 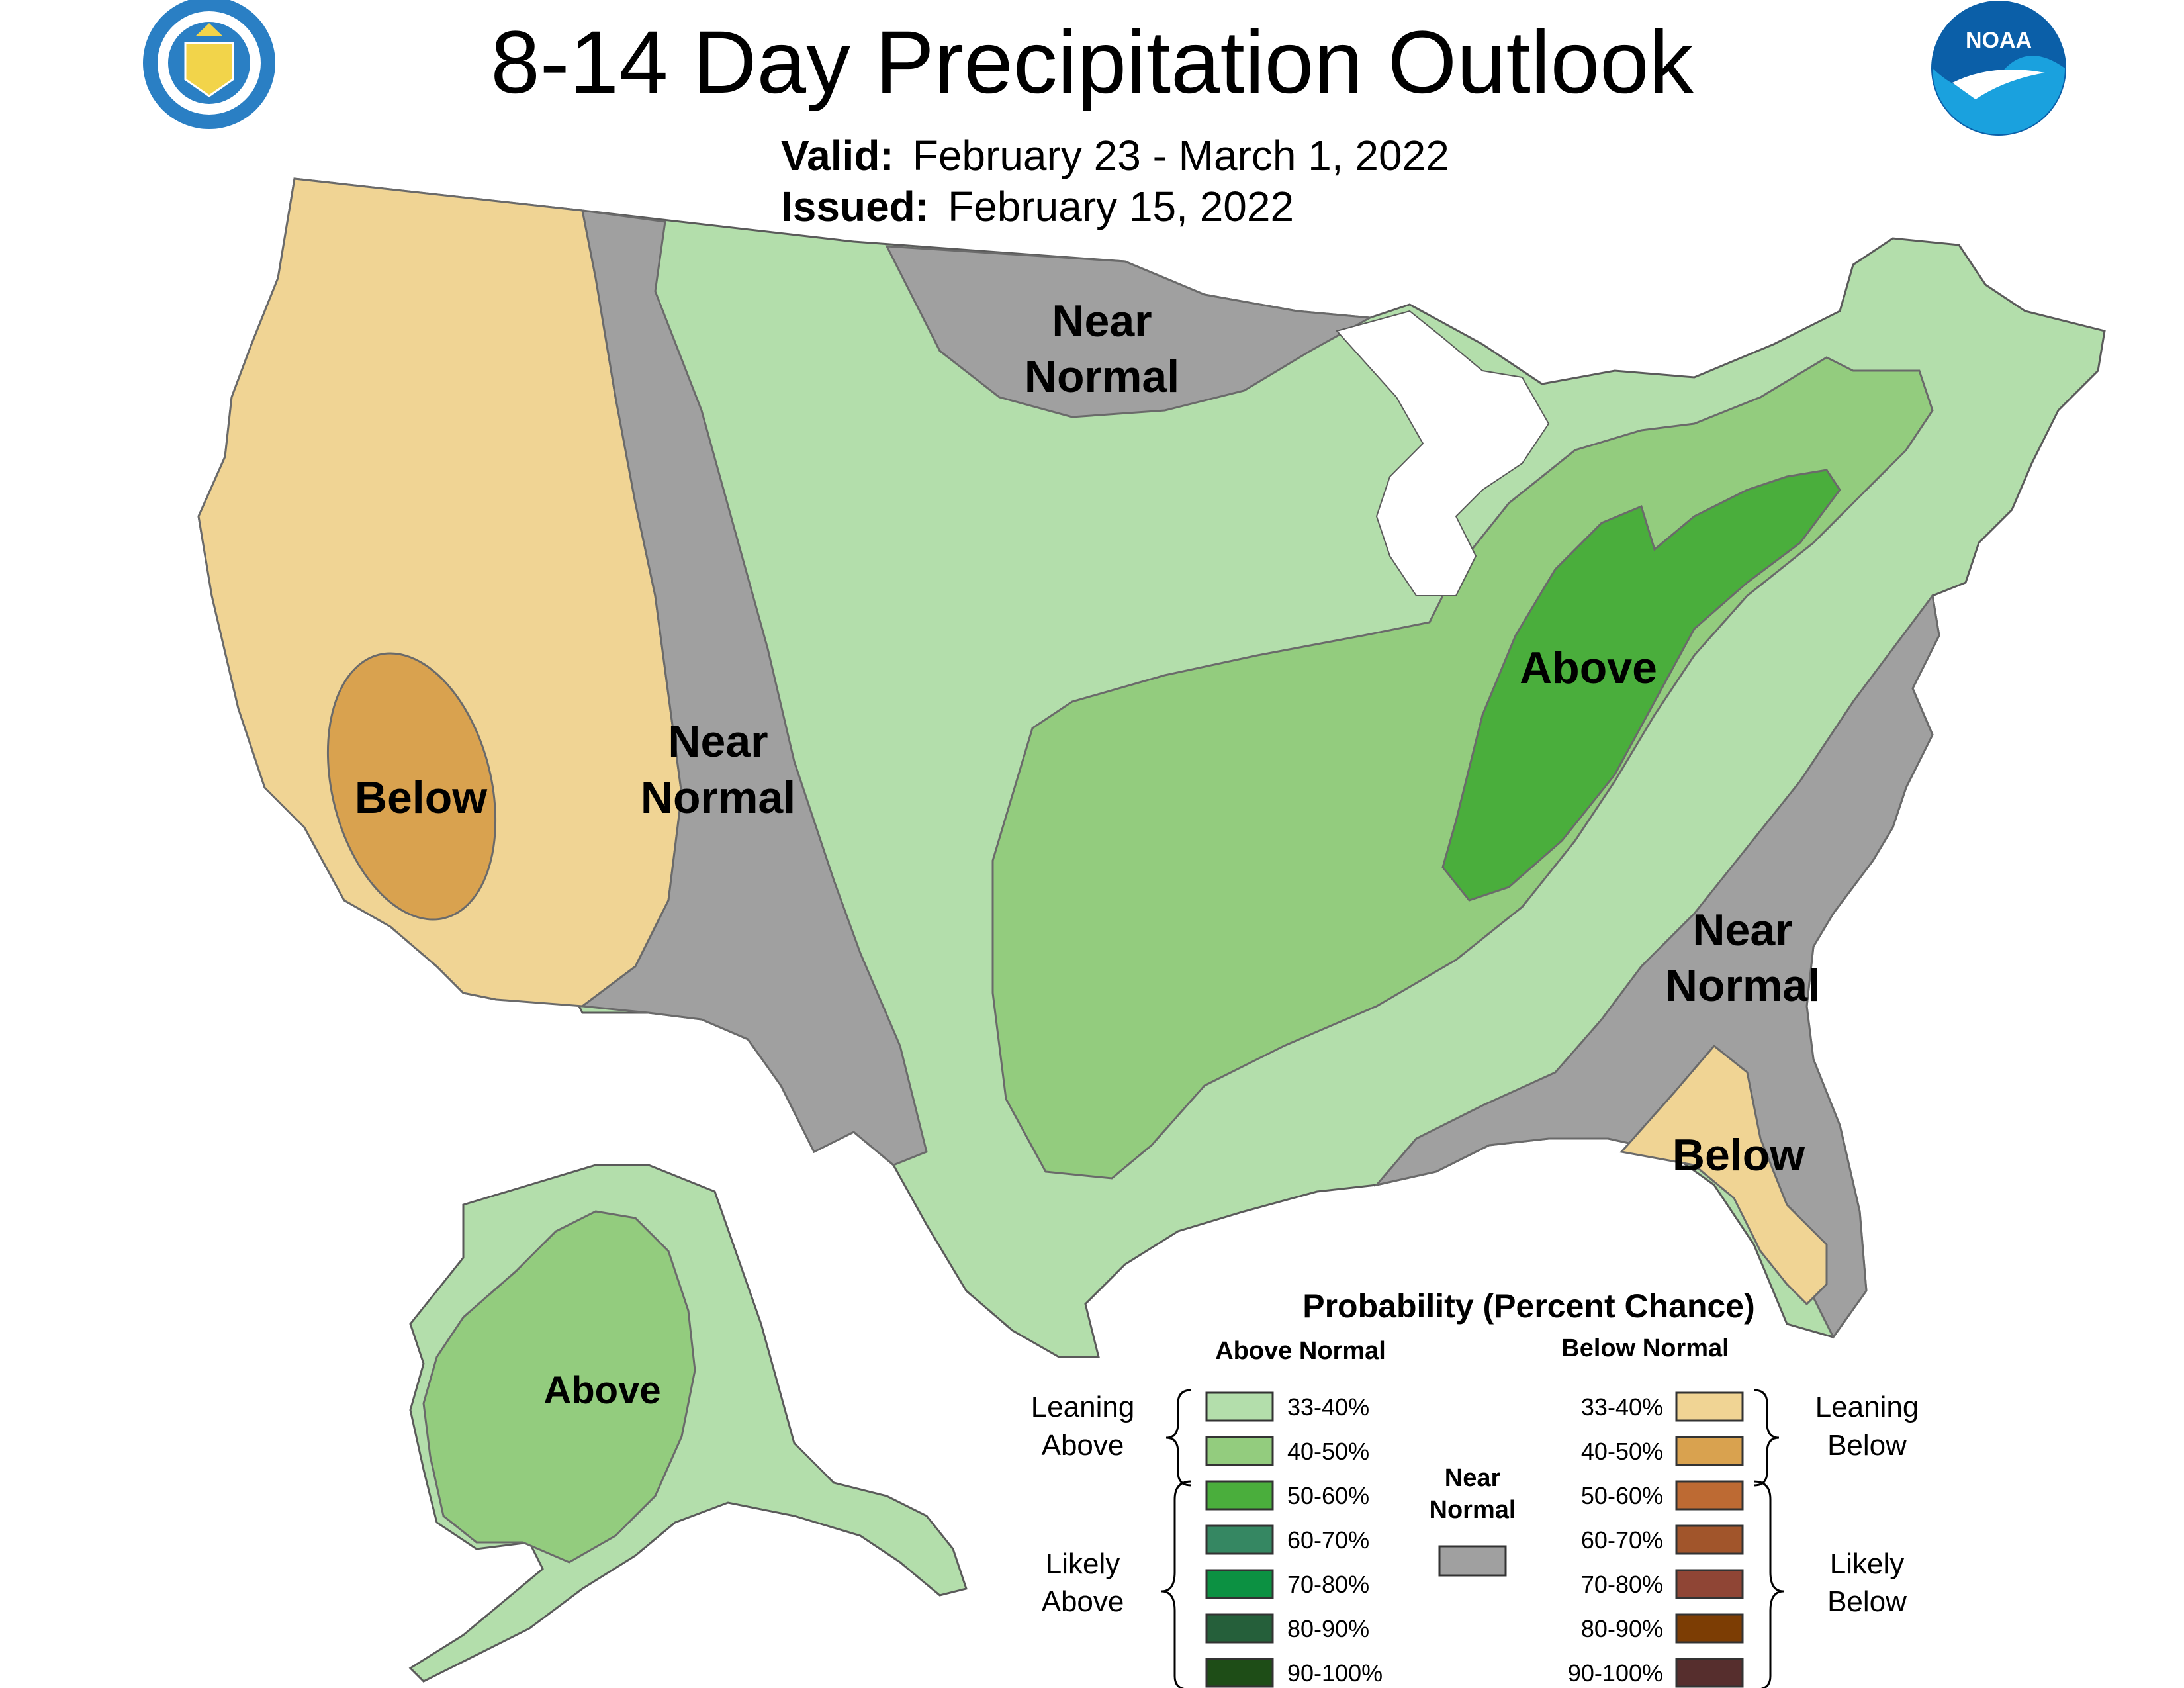 I want to click on legend-above-row-label: 33-40%, so click(x=1328, y=1407).